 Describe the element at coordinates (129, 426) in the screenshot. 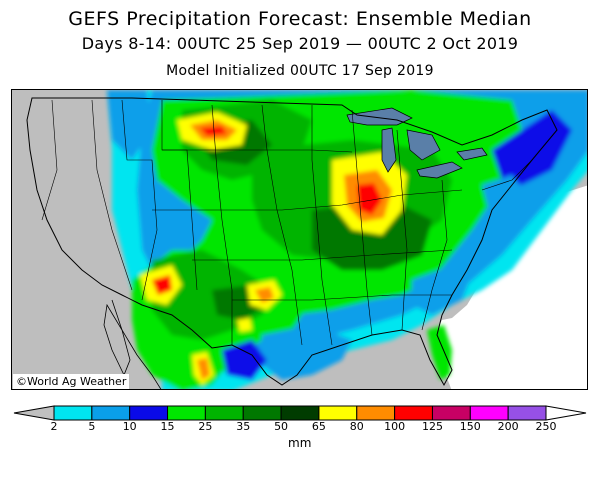

I see `scale-tick-label: 10` at that location.